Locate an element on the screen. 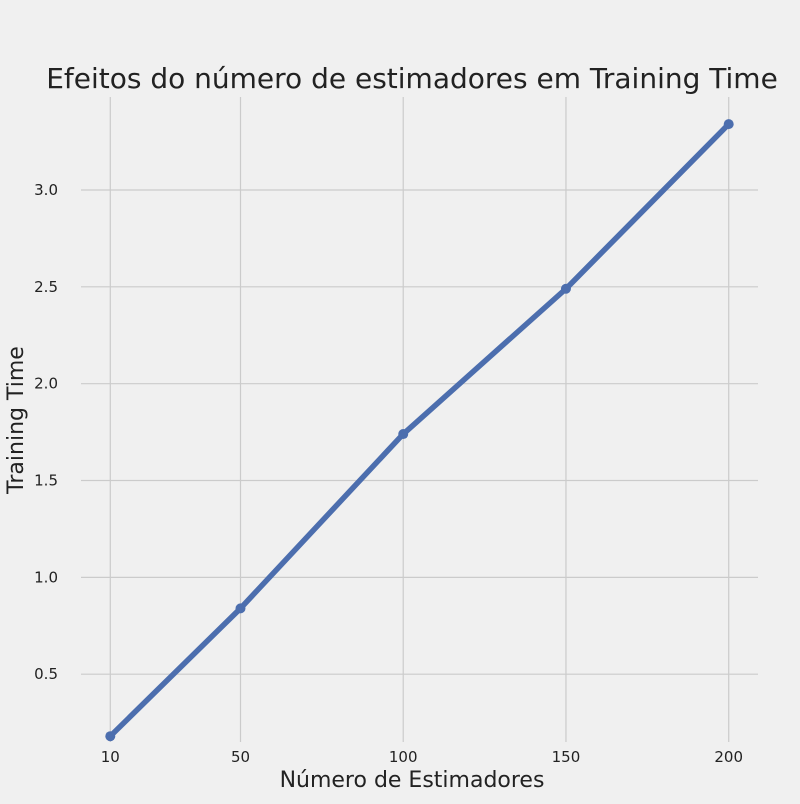  y-tick-label: 1.0 is located at coordinates (46, 577).